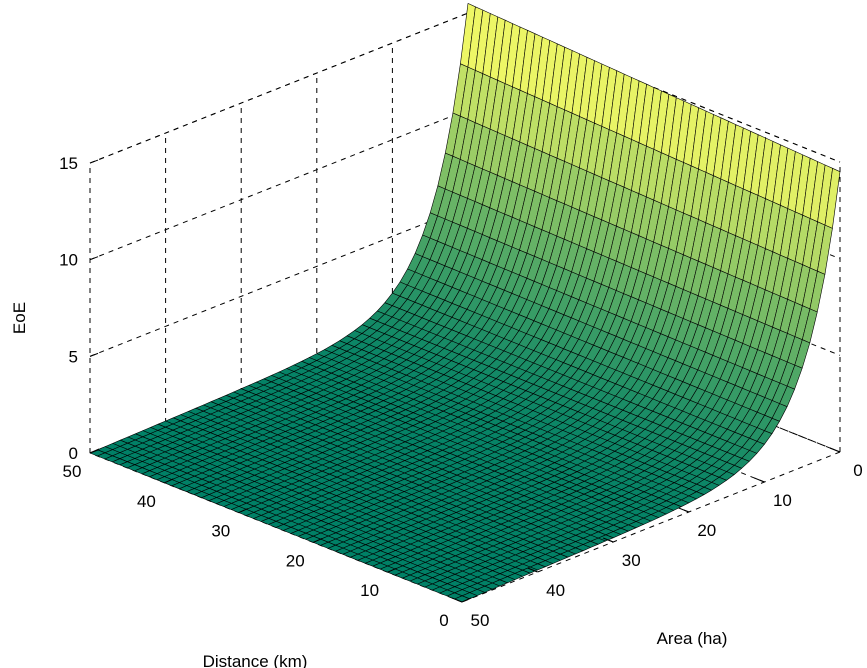 The image size is (867, 668). I want to click on area-tick-label: 10, so click(782, 500).